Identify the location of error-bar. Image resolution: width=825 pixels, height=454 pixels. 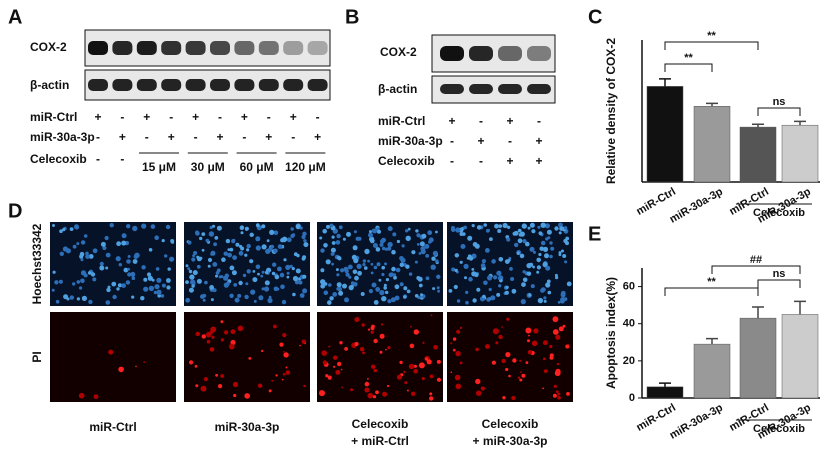
(665, 82).